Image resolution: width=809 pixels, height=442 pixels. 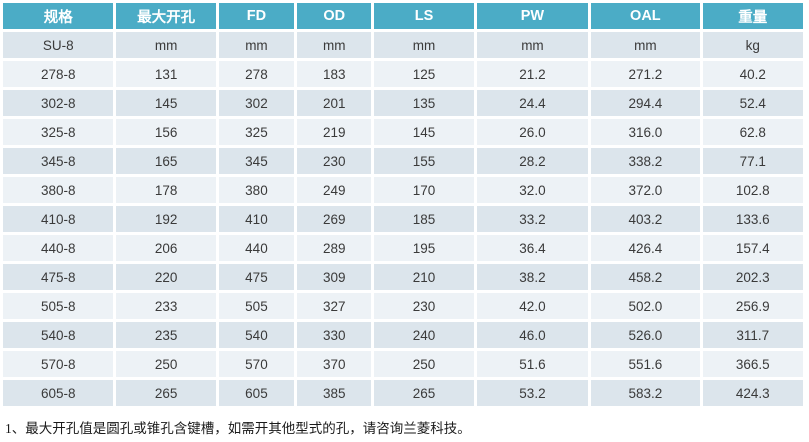 I want to click on data-row: 475-8 220 475 309 210 38.2 458.2 202.3, so click(x=403, y=277).